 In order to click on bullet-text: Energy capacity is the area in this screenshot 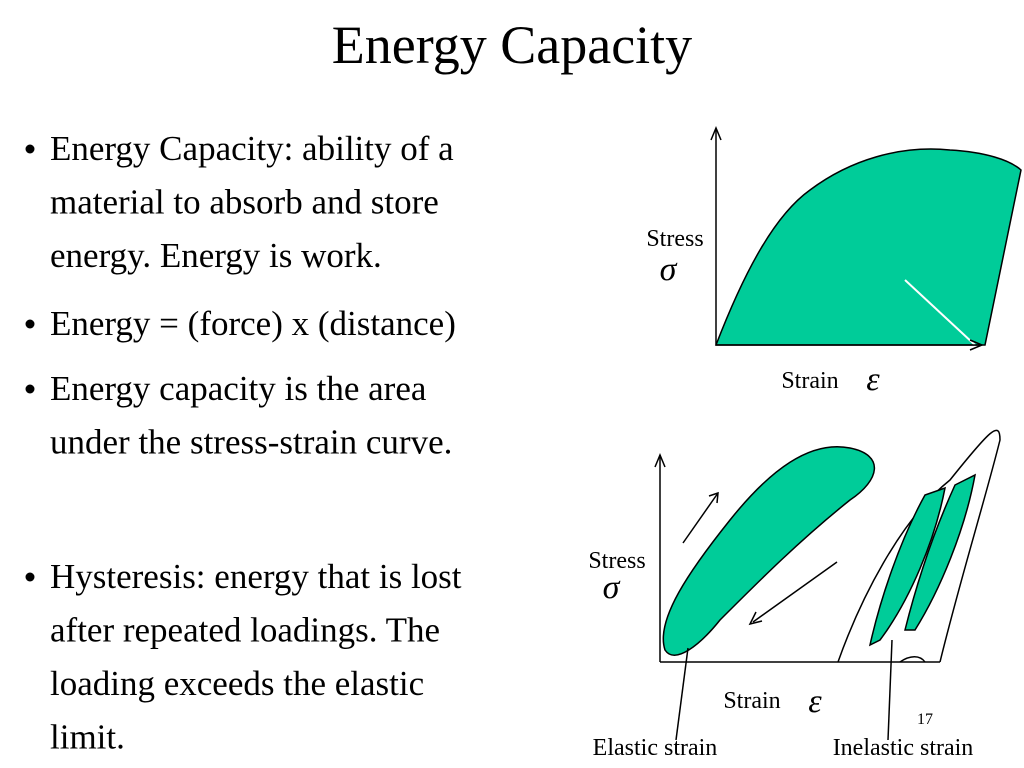, I will do `click(238, 388)`.